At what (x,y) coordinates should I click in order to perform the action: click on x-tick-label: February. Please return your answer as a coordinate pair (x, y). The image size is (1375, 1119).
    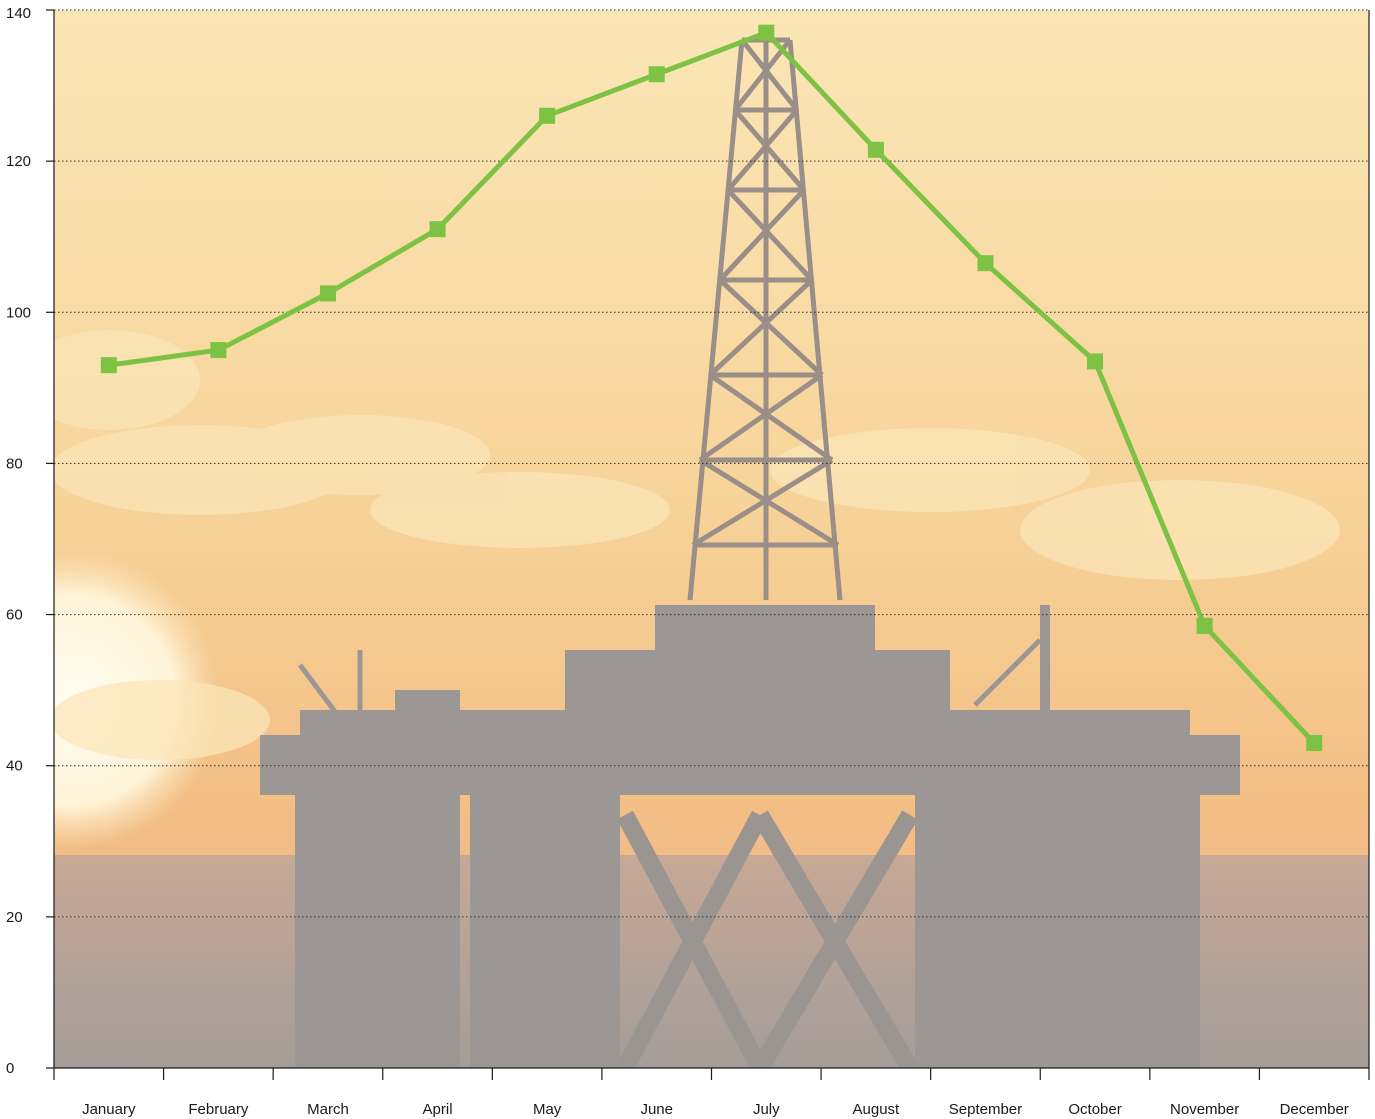
    Looking at the image, I should click on (218, 1109).